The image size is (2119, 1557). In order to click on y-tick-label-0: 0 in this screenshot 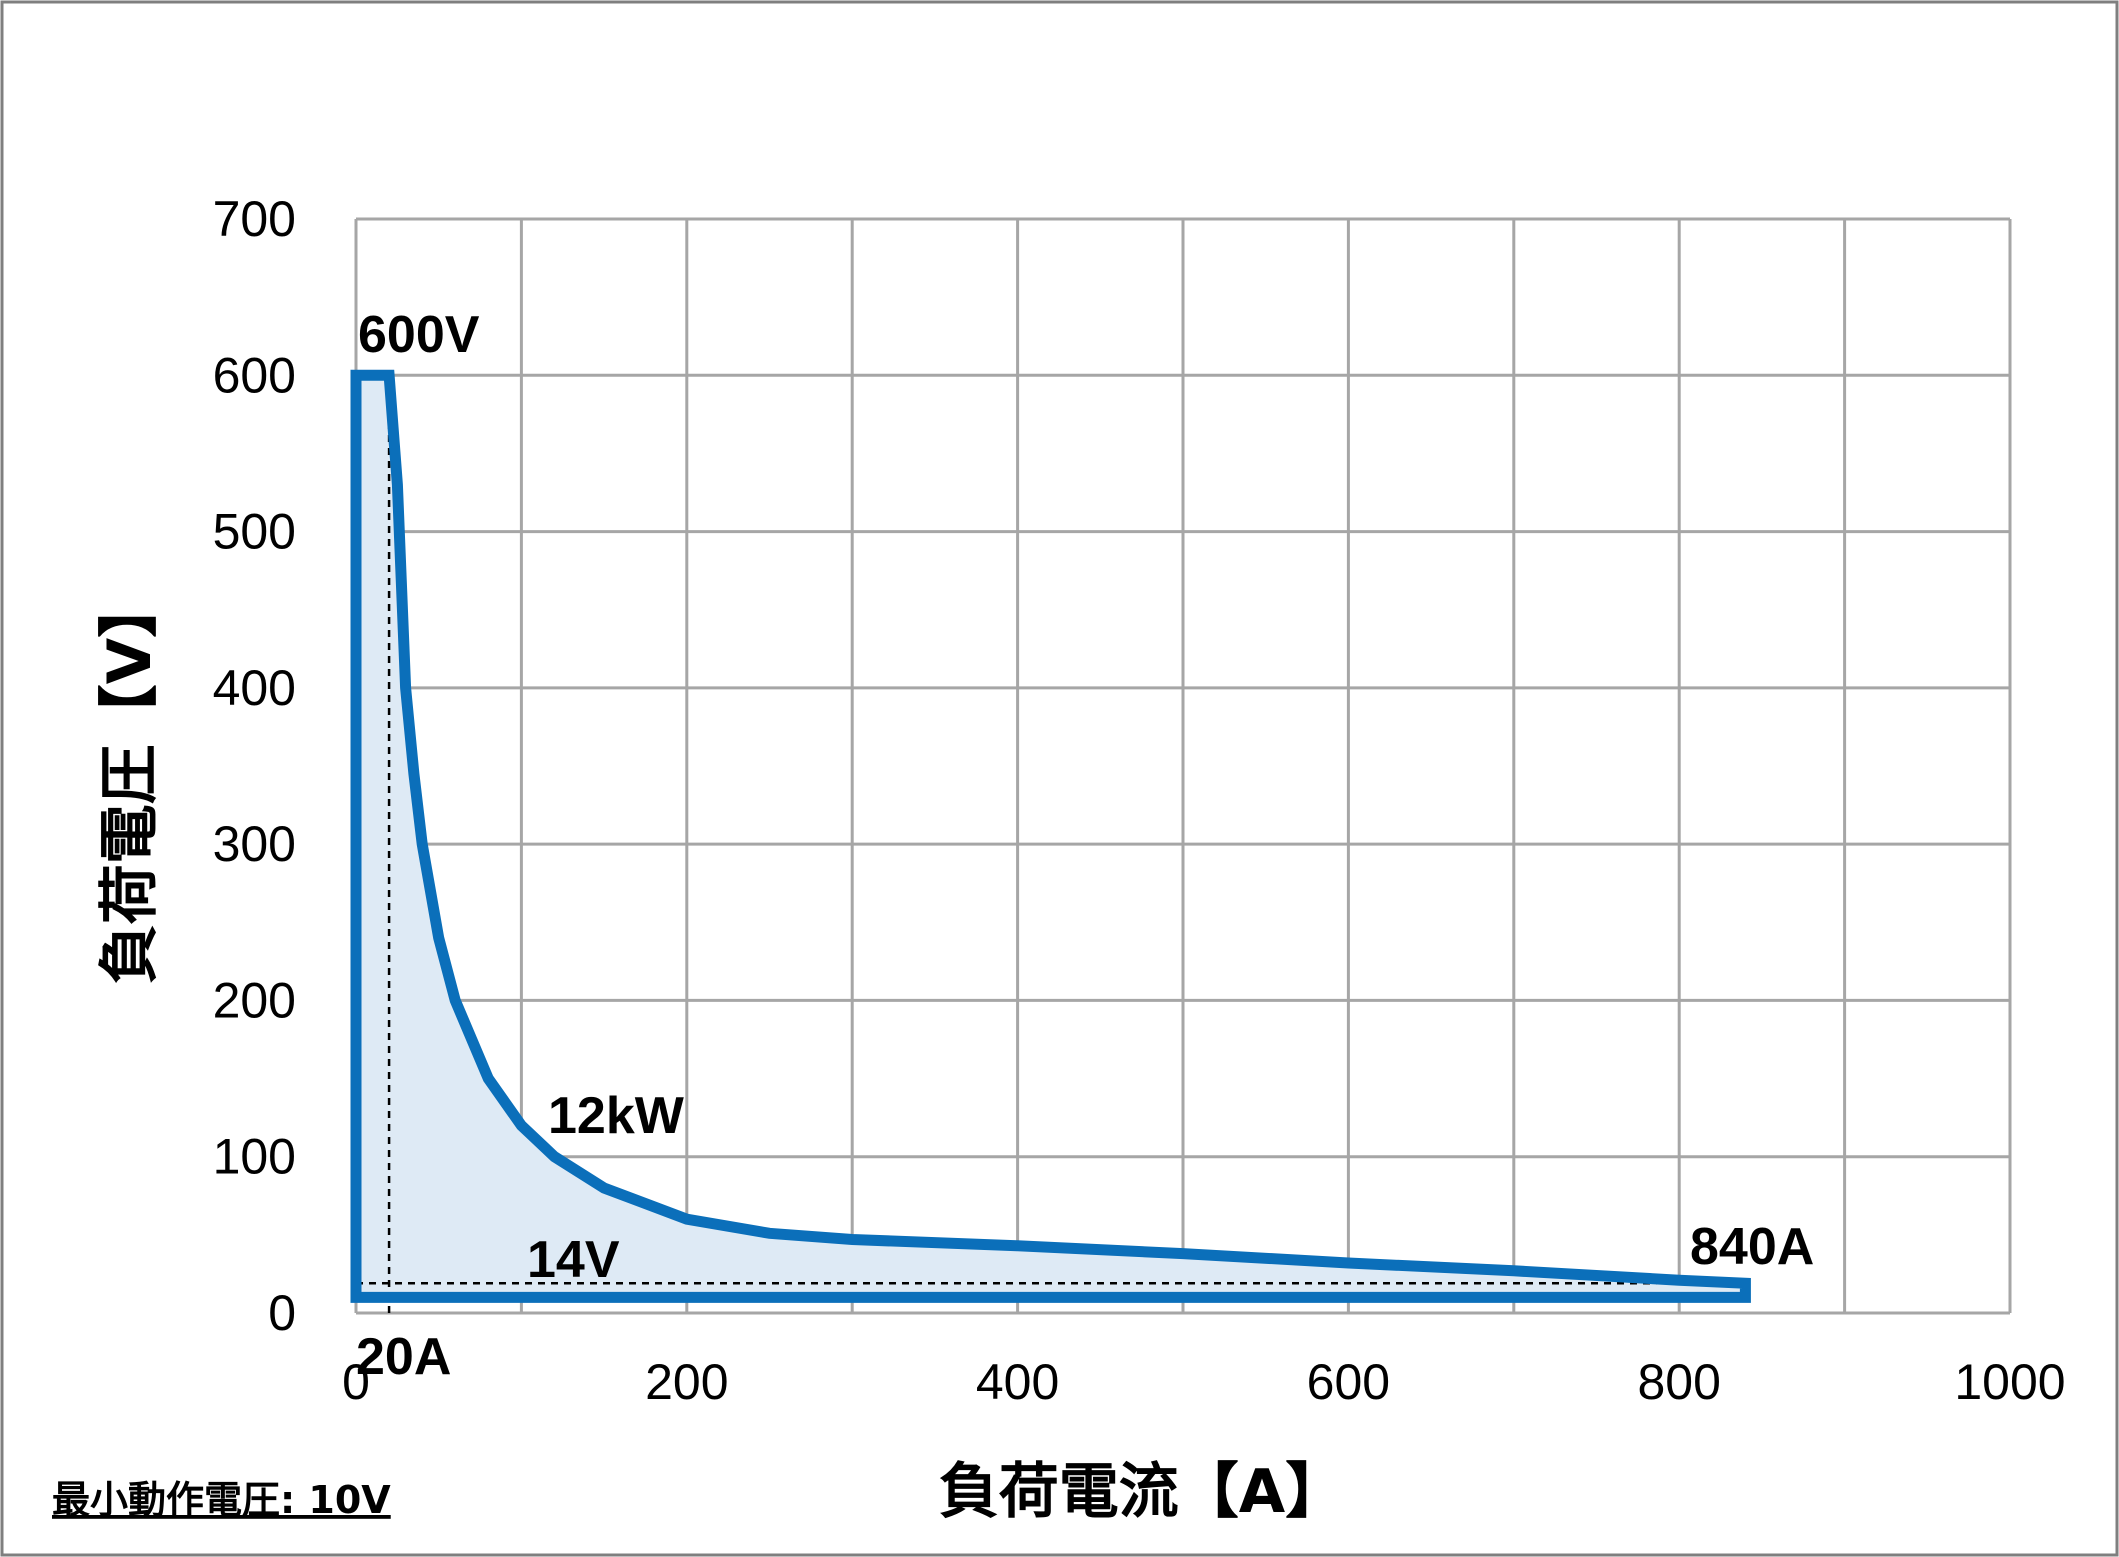, I will do `click(282, 1313)`.